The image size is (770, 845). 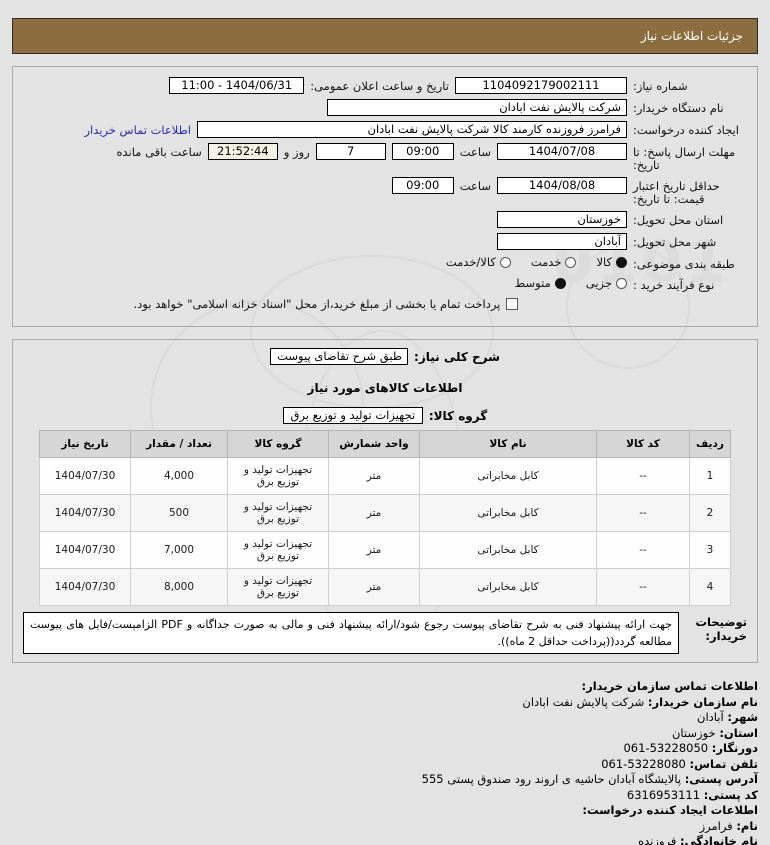 What do you see at coordinates (710, 717) in the screenshot?
I see `footer-city-value: آبادان` at bounding box center [710, 717].